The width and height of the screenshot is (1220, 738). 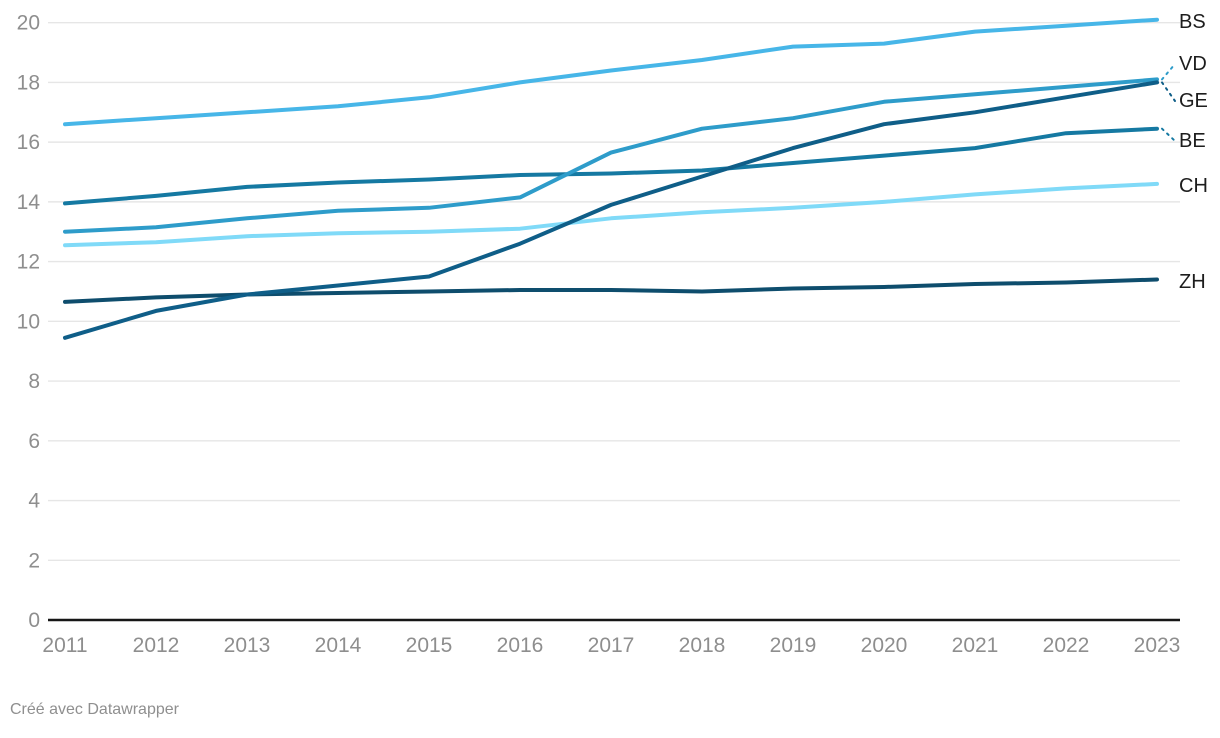 What do you see at coordinates (429, 645) in the screenshot?
I see `x-tick-label: 2015` at bounding box center [429, 645].